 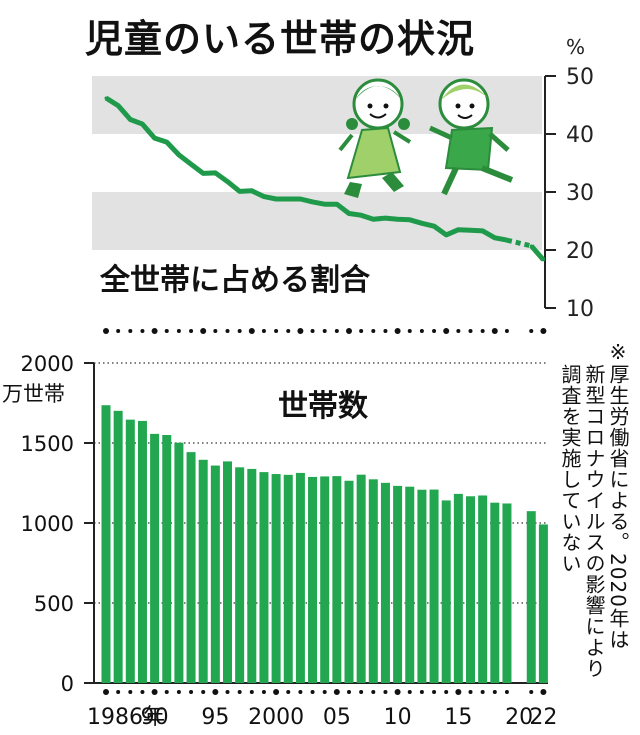 I want to click on line-ytick-label: 30, so click(x=580, y=193).